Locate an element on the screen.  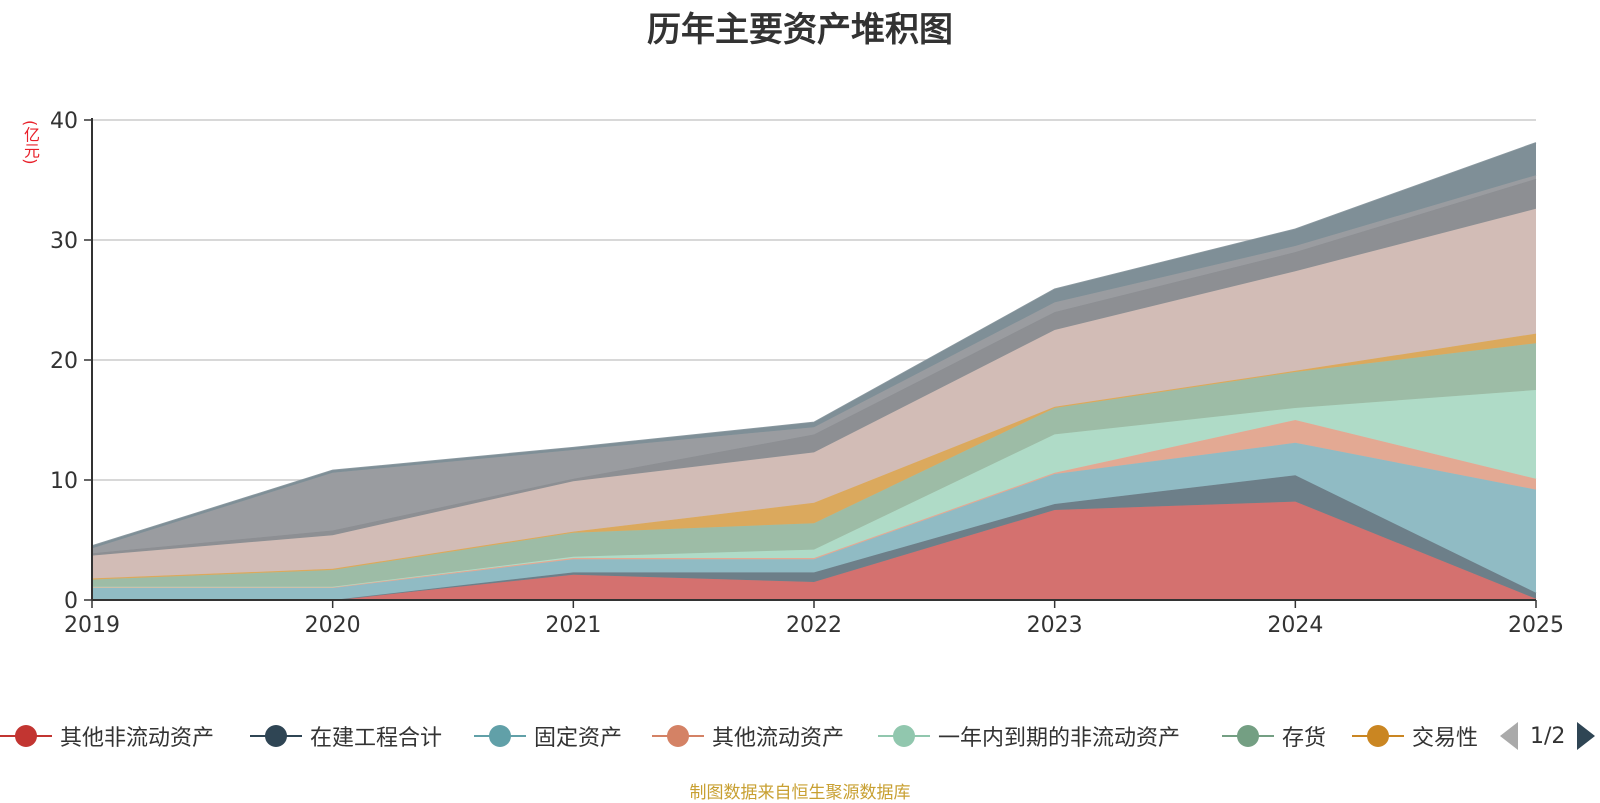
x-tick-label: 2024 is located at coordinates (1295, 625).